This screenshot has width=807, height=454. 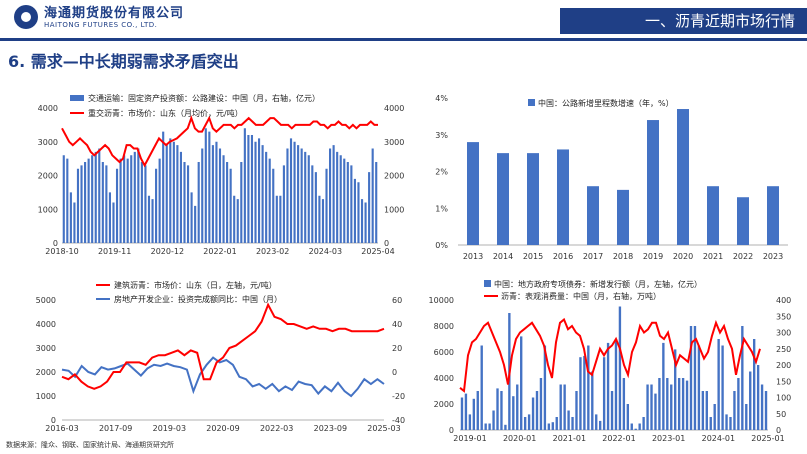 What do you see at coordinates (397, 324) in the screenshot?
I see `c3-right-tick: 40` at bounding box center [397, 324].